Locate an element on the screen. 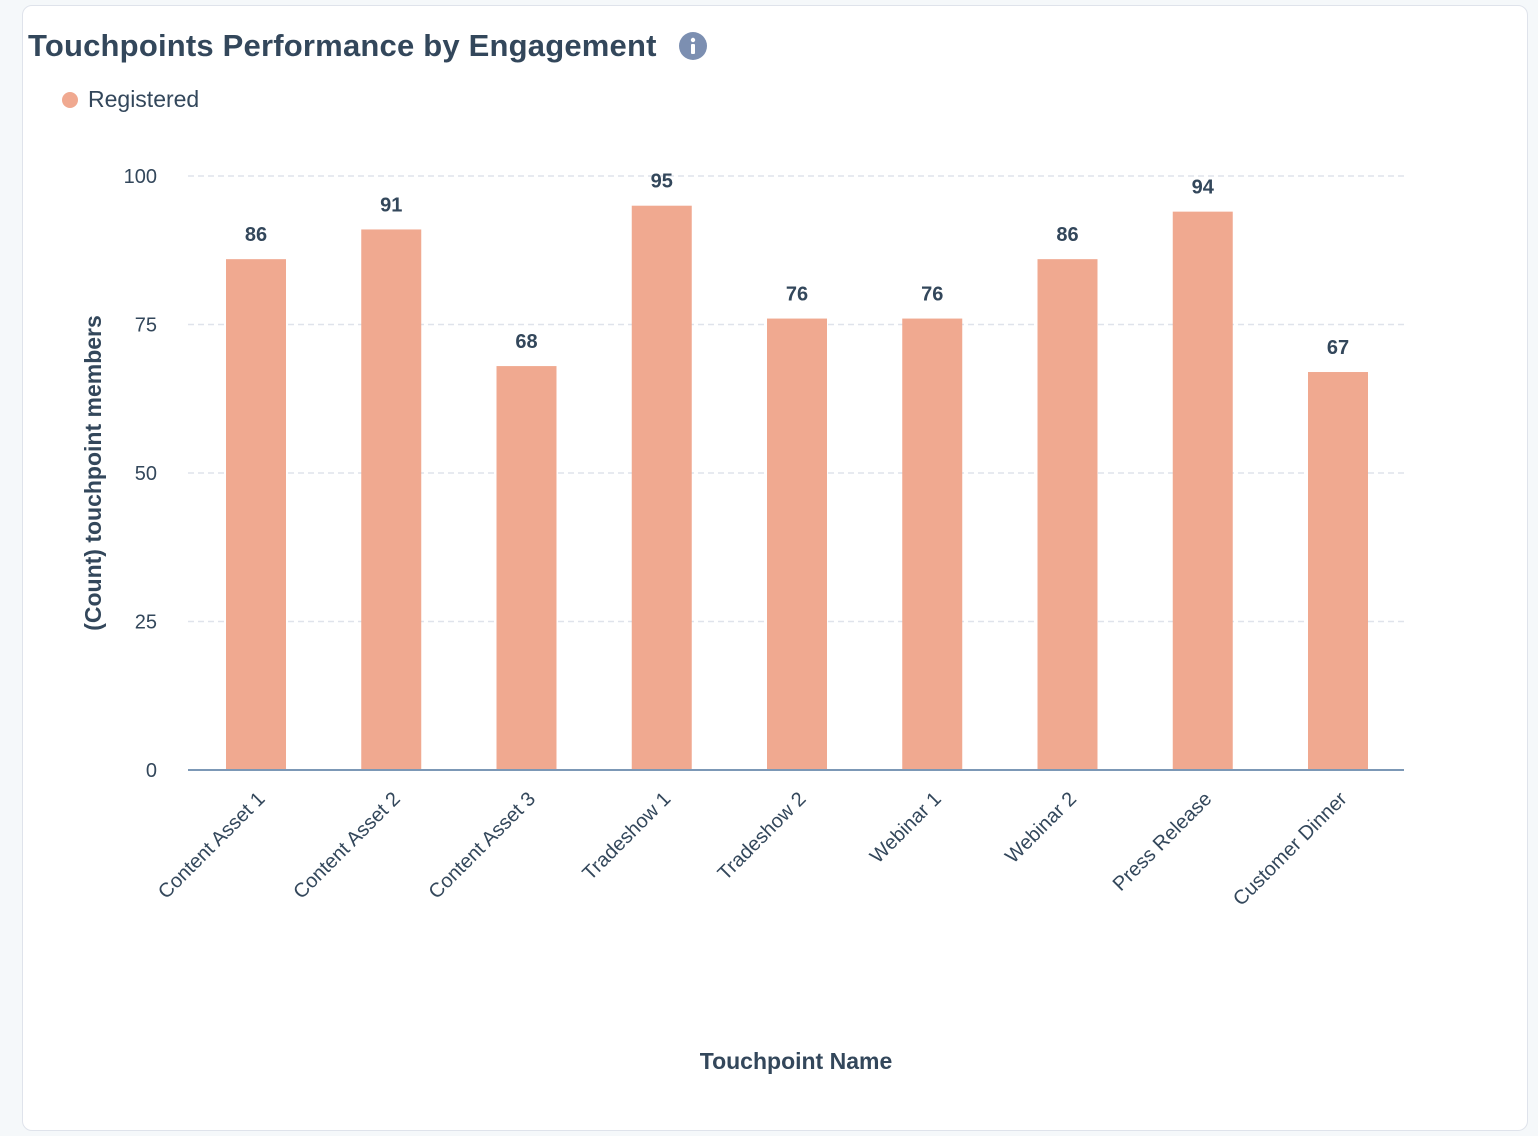 This screenshot has height=1136, width=1538. x-tick-label: Content Asset 3 is located at coordinates (482, 845).